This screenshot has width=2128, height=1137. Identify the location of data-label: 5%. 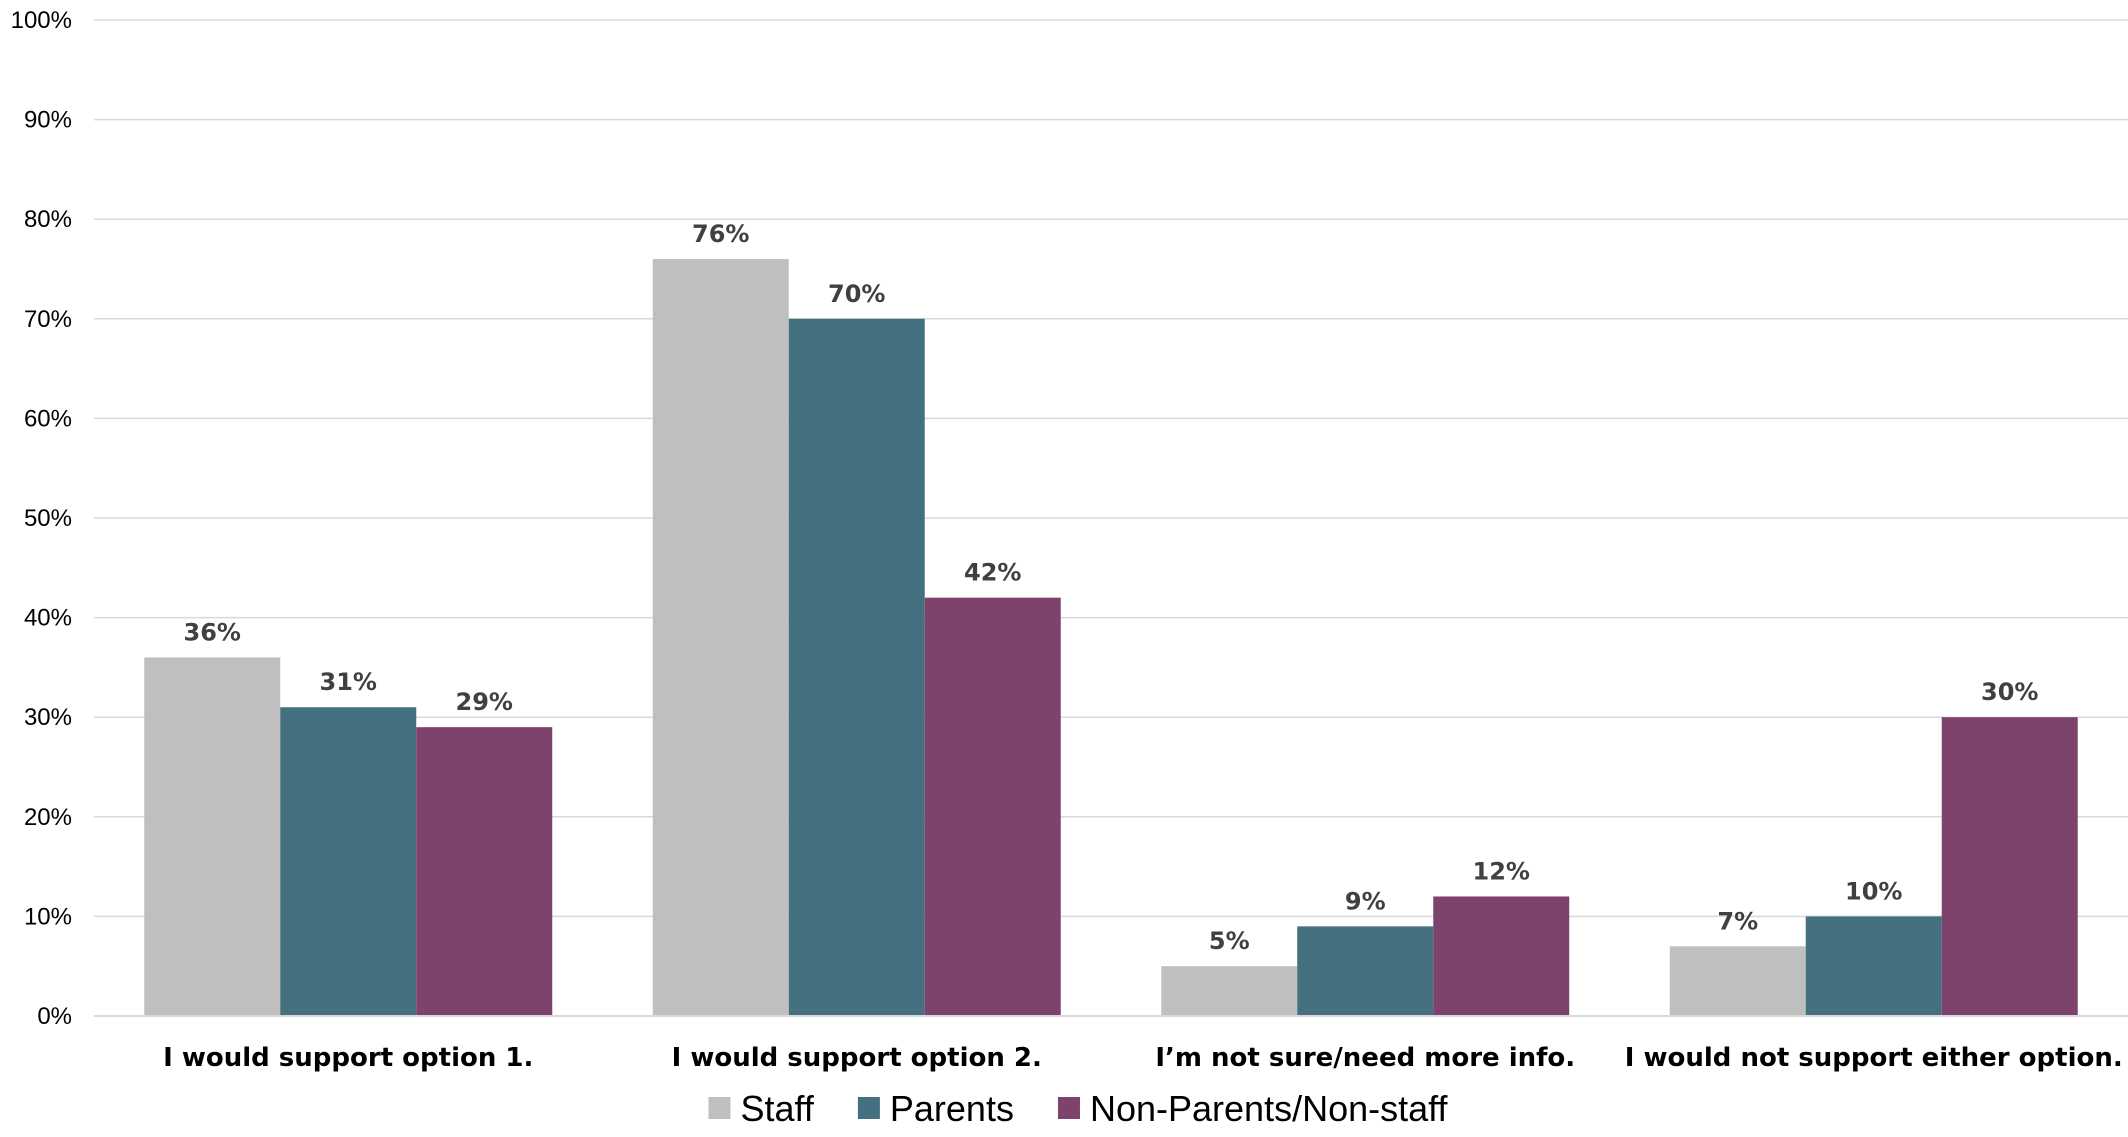
(1229, 941).